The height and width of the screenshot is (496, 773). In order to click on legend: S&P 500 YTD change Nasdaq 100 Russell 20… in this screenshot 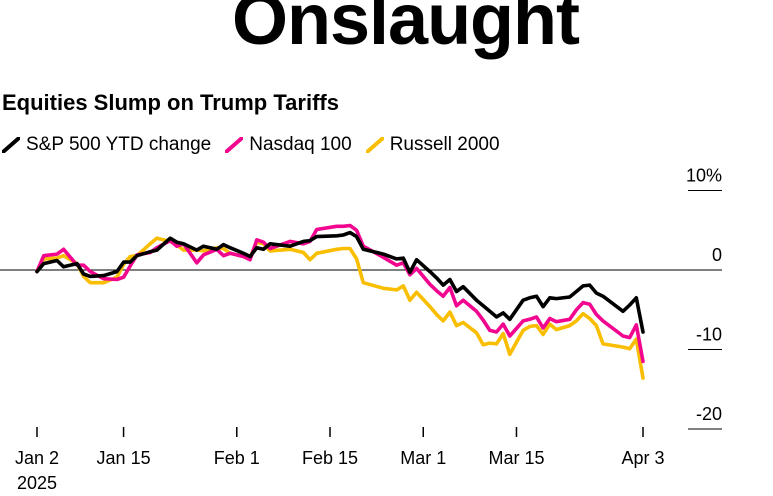, I will do `click(258, 145)`.